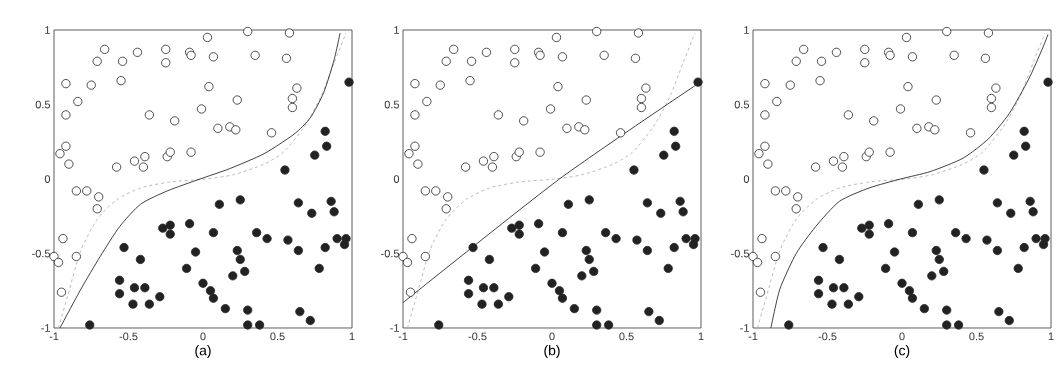  I want to click on x-axis-title: (a), so click(203, 352).